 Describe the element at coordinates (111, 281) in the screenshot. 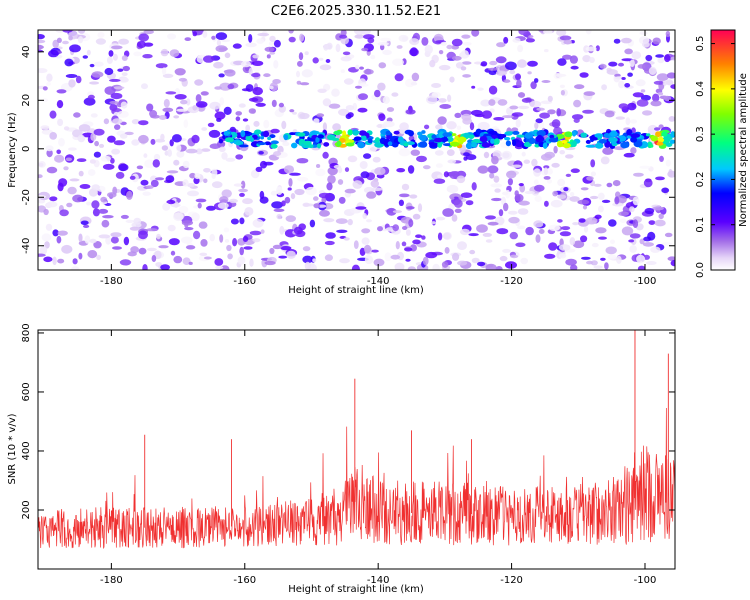

I see `spectrogram-x-tick-label: -180` at that location.